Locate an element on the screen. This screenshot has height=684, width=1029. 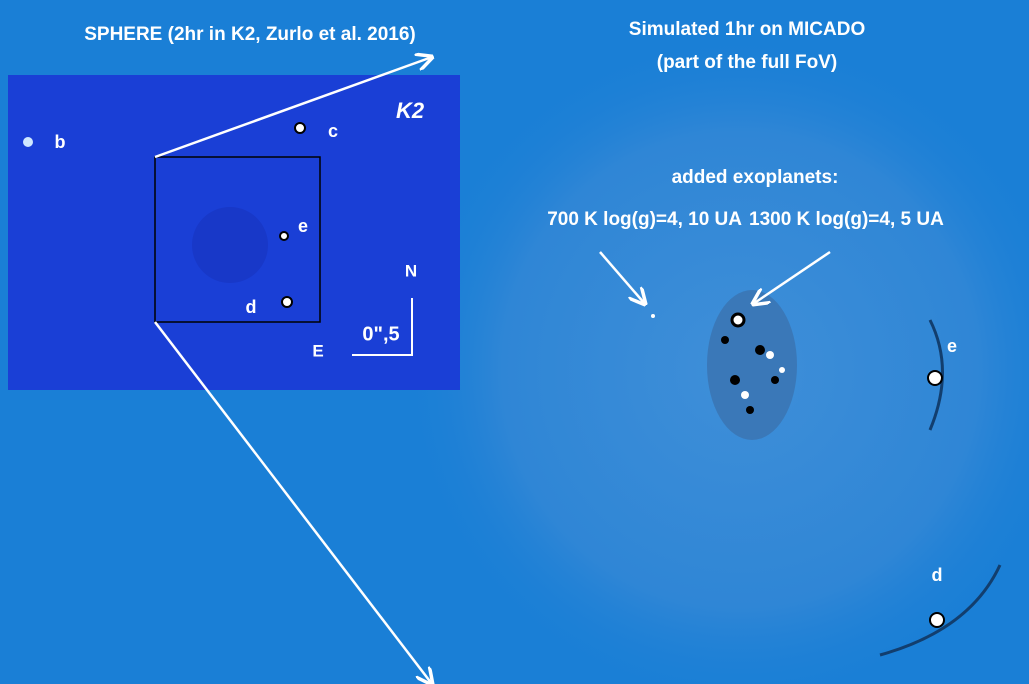
planet-label: c is located at coordinates (333, 131).